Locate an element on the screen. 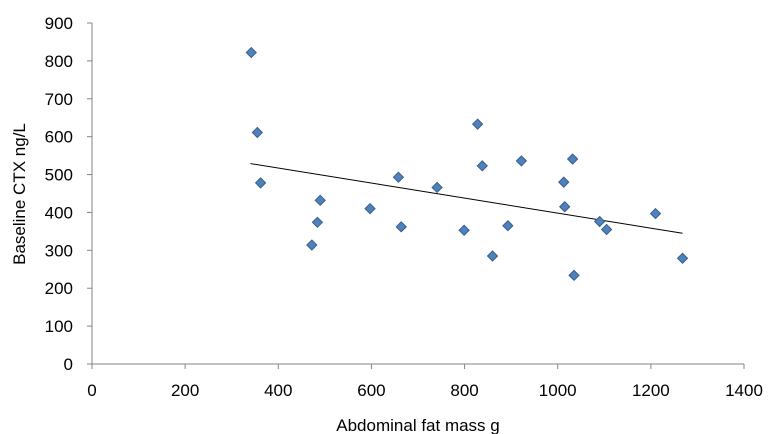  x-tick-label: 600 is located at coordinates (371, 390).